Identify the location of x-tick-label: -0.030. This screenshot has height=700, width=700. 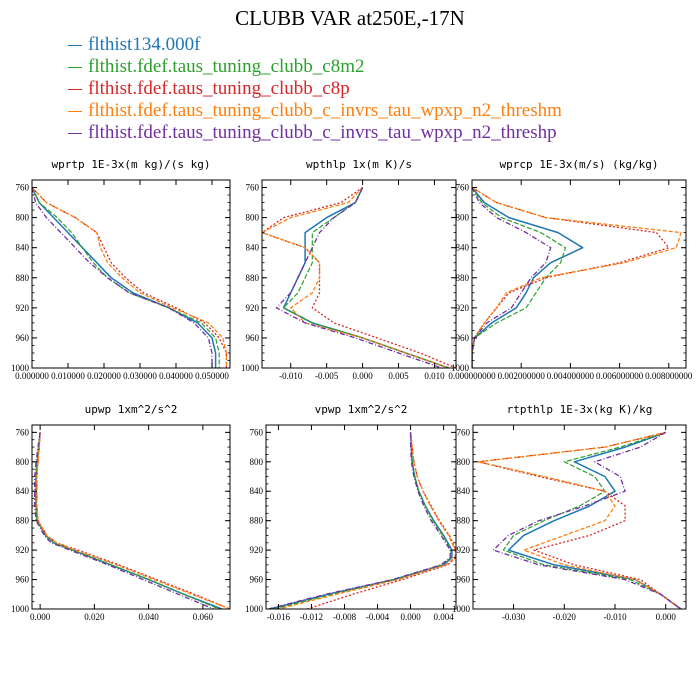
(514, 617).